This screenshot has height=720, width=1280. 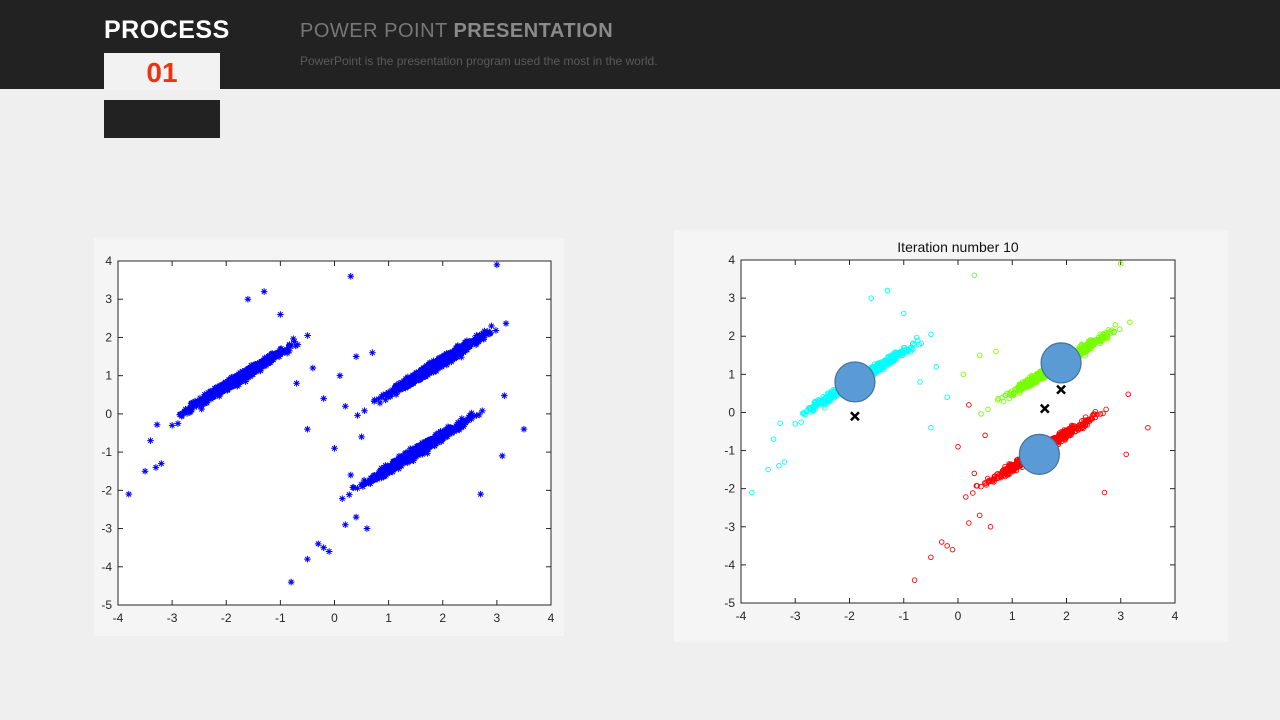 I want to click on x-tick-label: 4, so click(x=1175, y=616).